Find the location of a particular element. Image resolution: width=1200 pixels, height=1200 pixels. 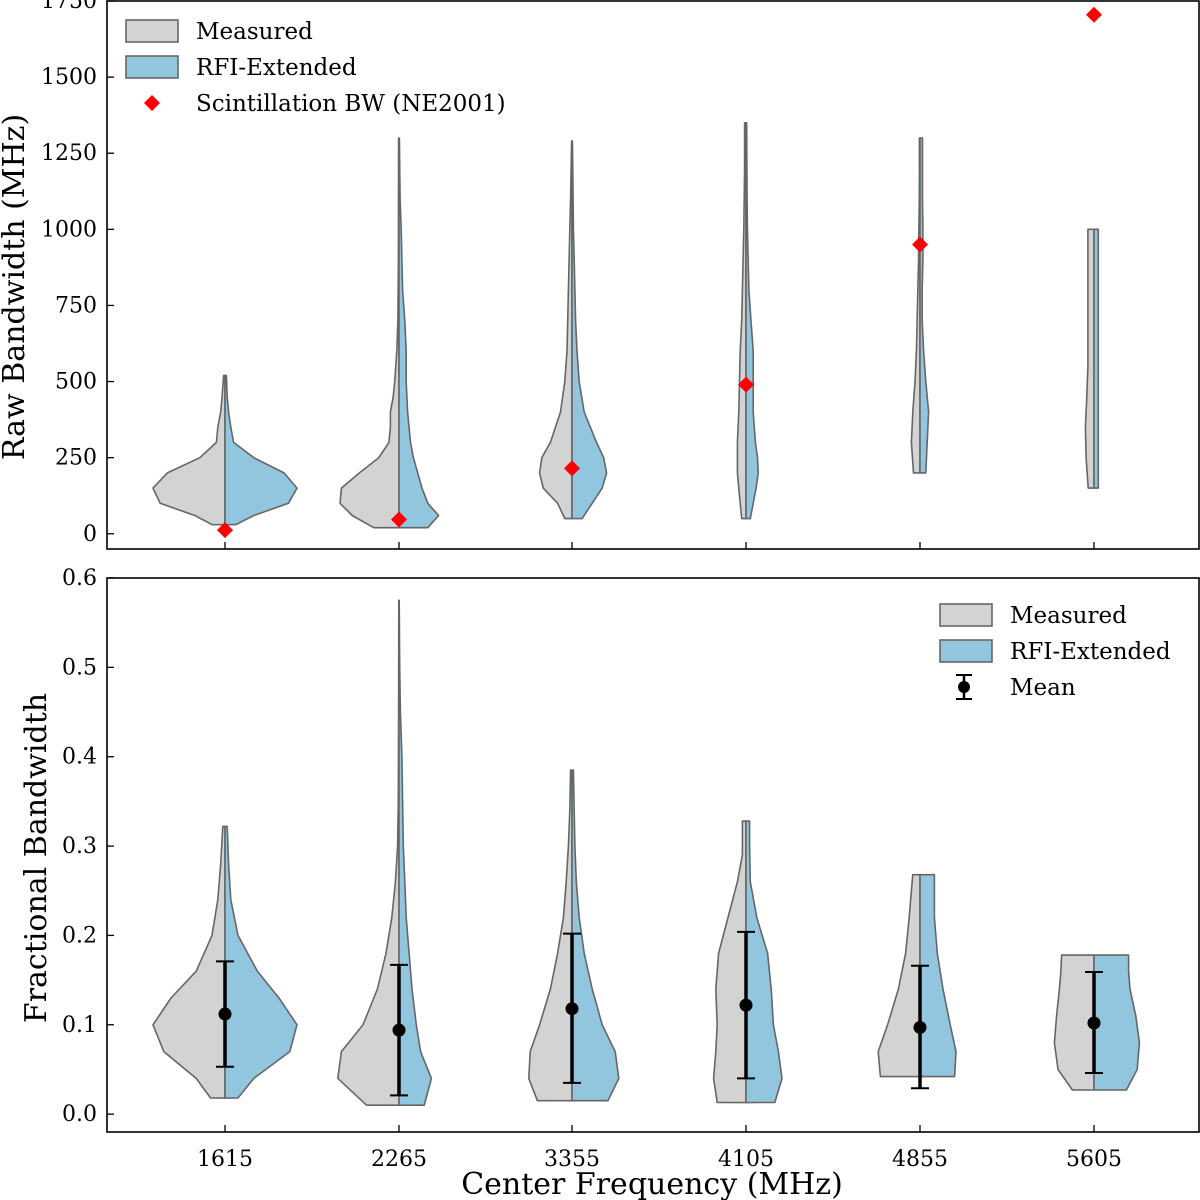

bottom-y-tick-label: 0.1 is located at coordinates (79, 1025).